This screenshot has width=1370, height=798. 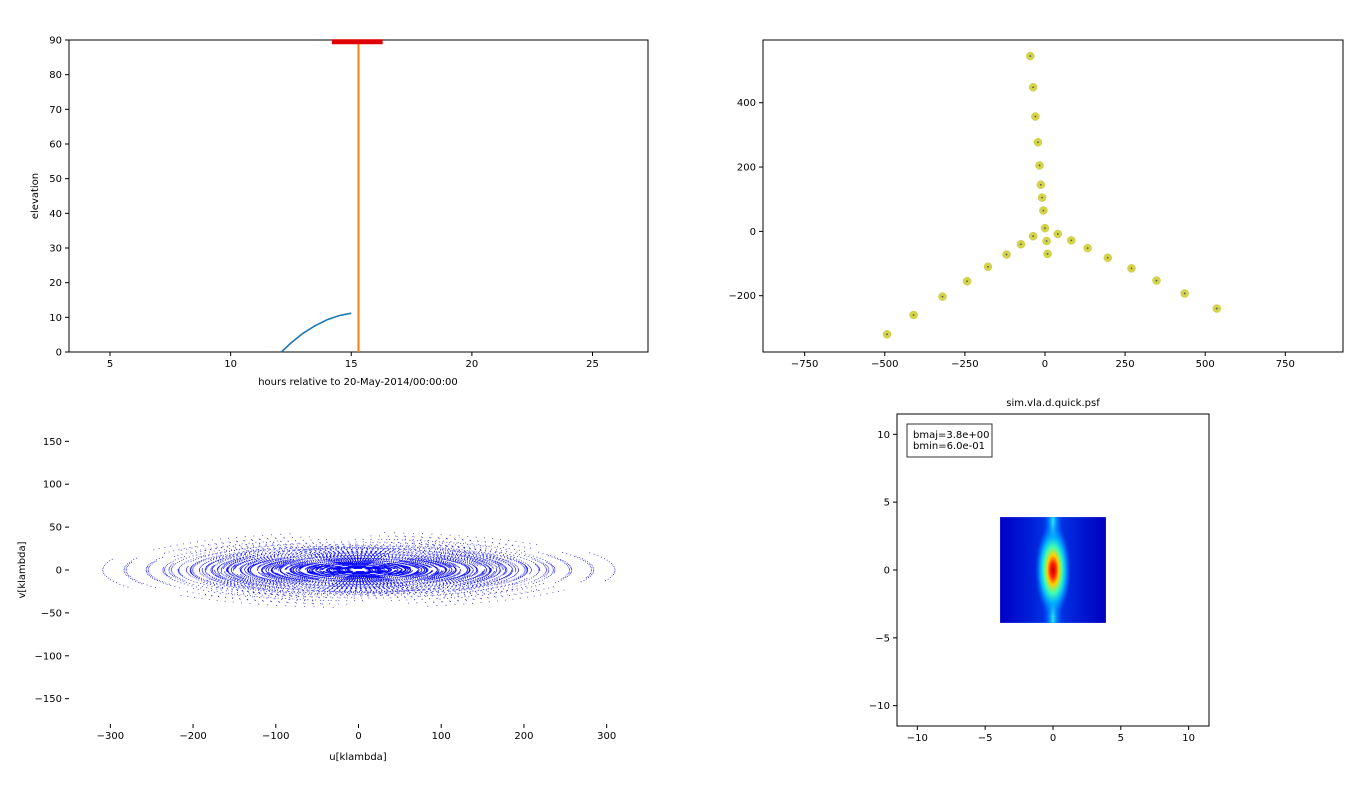 I want to click on antenna-layout-marks, so click(x=1051, y=195).